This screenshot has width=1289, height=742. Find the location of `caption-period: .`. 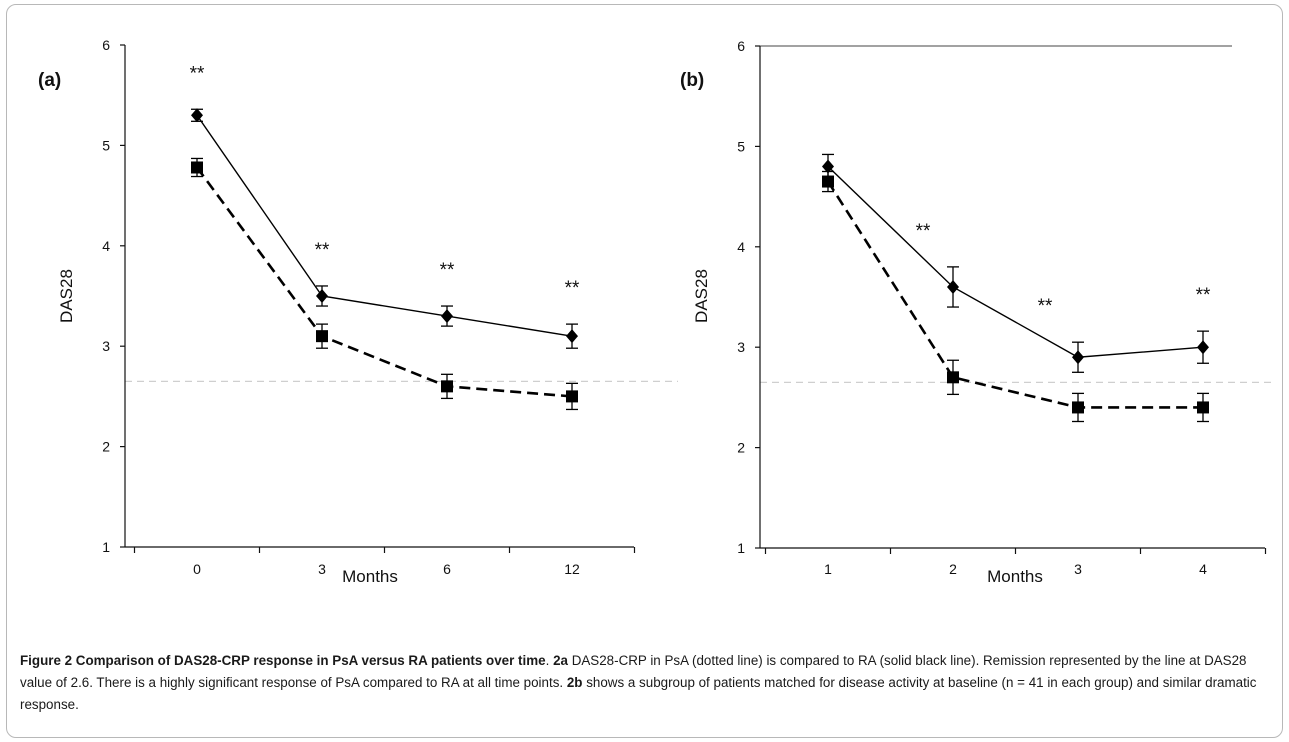

caption-period: . is located at coordinates (549, 660).